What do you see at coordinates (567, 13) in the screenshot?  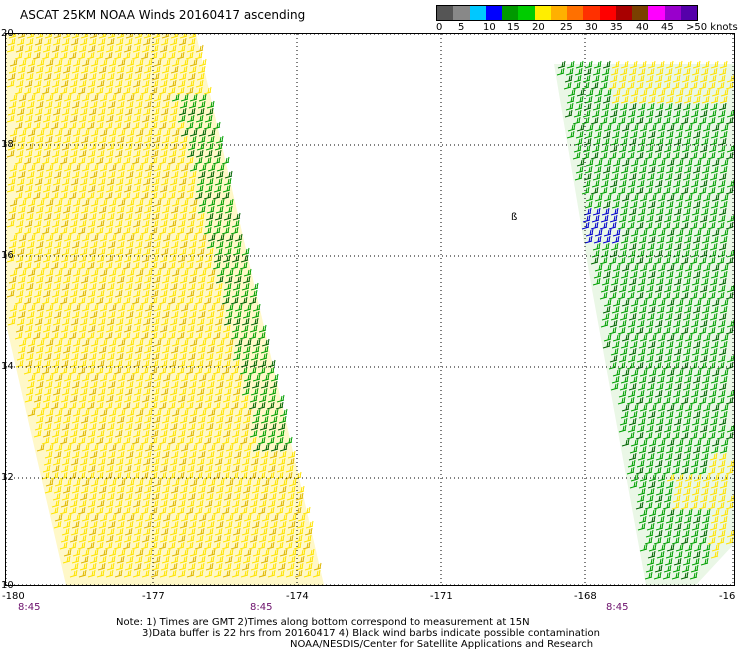 I see `wind-speed-colorbar` at bounding box center [567, 13].